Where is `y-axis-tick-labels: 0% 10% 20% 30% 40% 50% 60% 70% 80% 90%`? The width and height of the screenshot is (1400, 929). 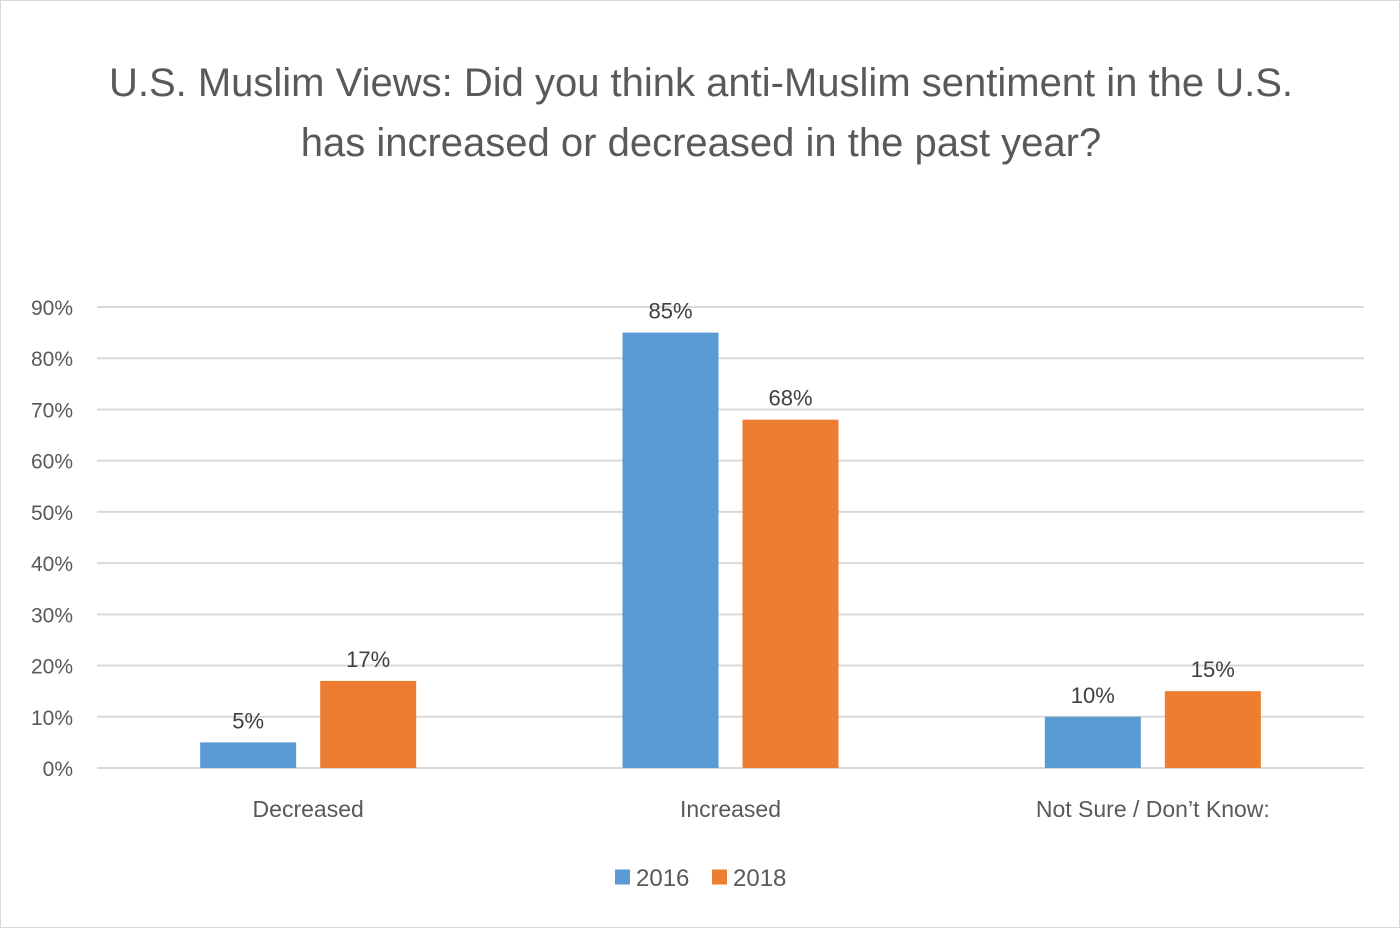
y-axis-tick-labels: 0% 10% 20% 30% 40% 50% 60% 70% 80% 90% is located at coordinates (52, 539).